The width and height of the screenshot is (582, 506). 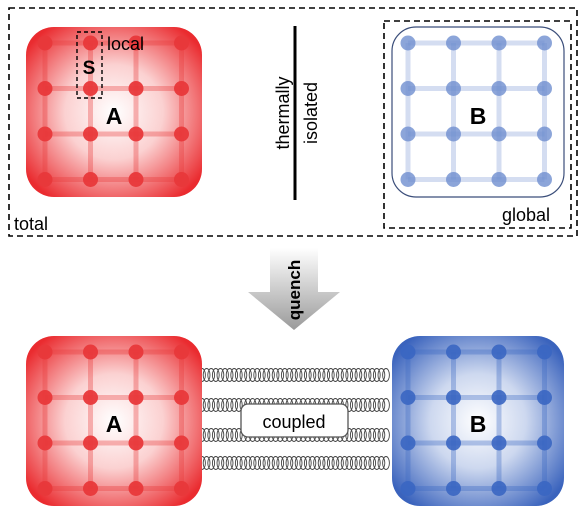 I want to click on arrow-shape, so click(x=294, y=289).